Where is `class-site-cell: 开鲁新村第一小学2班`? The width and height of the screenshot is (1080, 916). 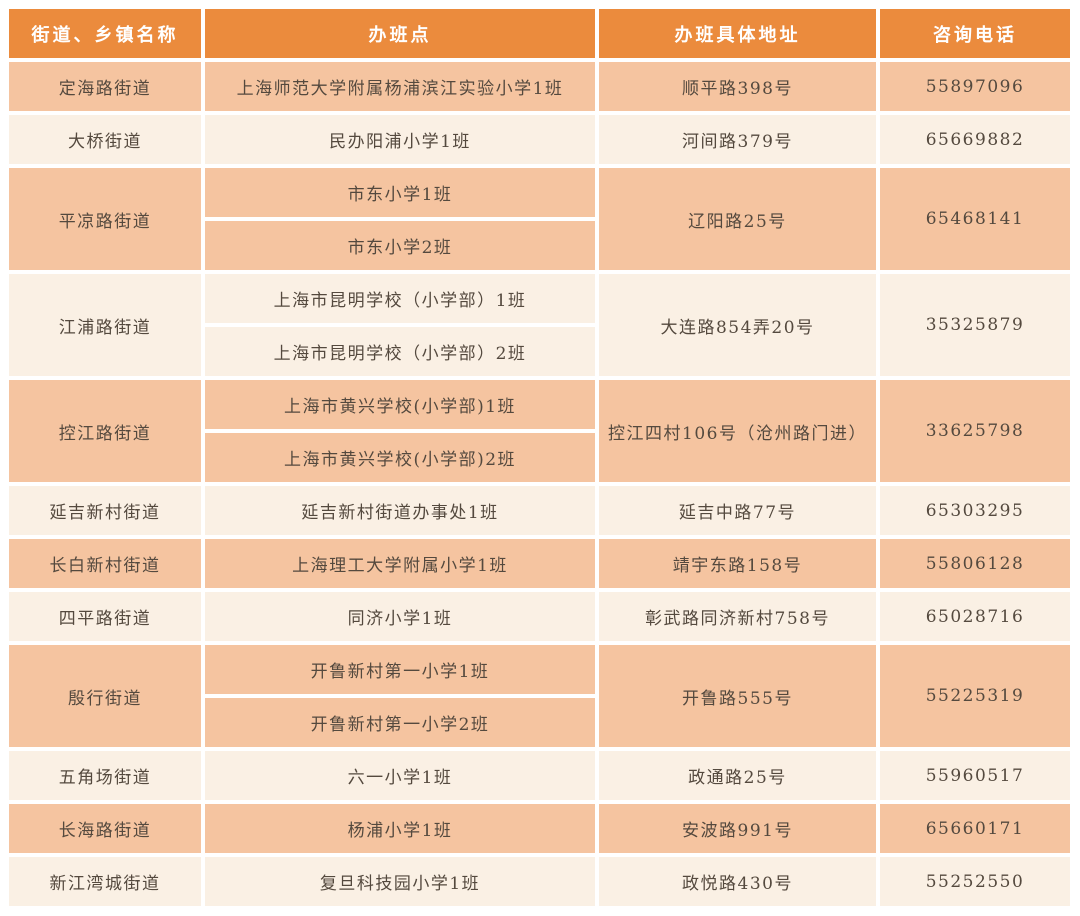 class-site-cell: 开鲁新村第一小学2班 is located at coordinates (400, 722).